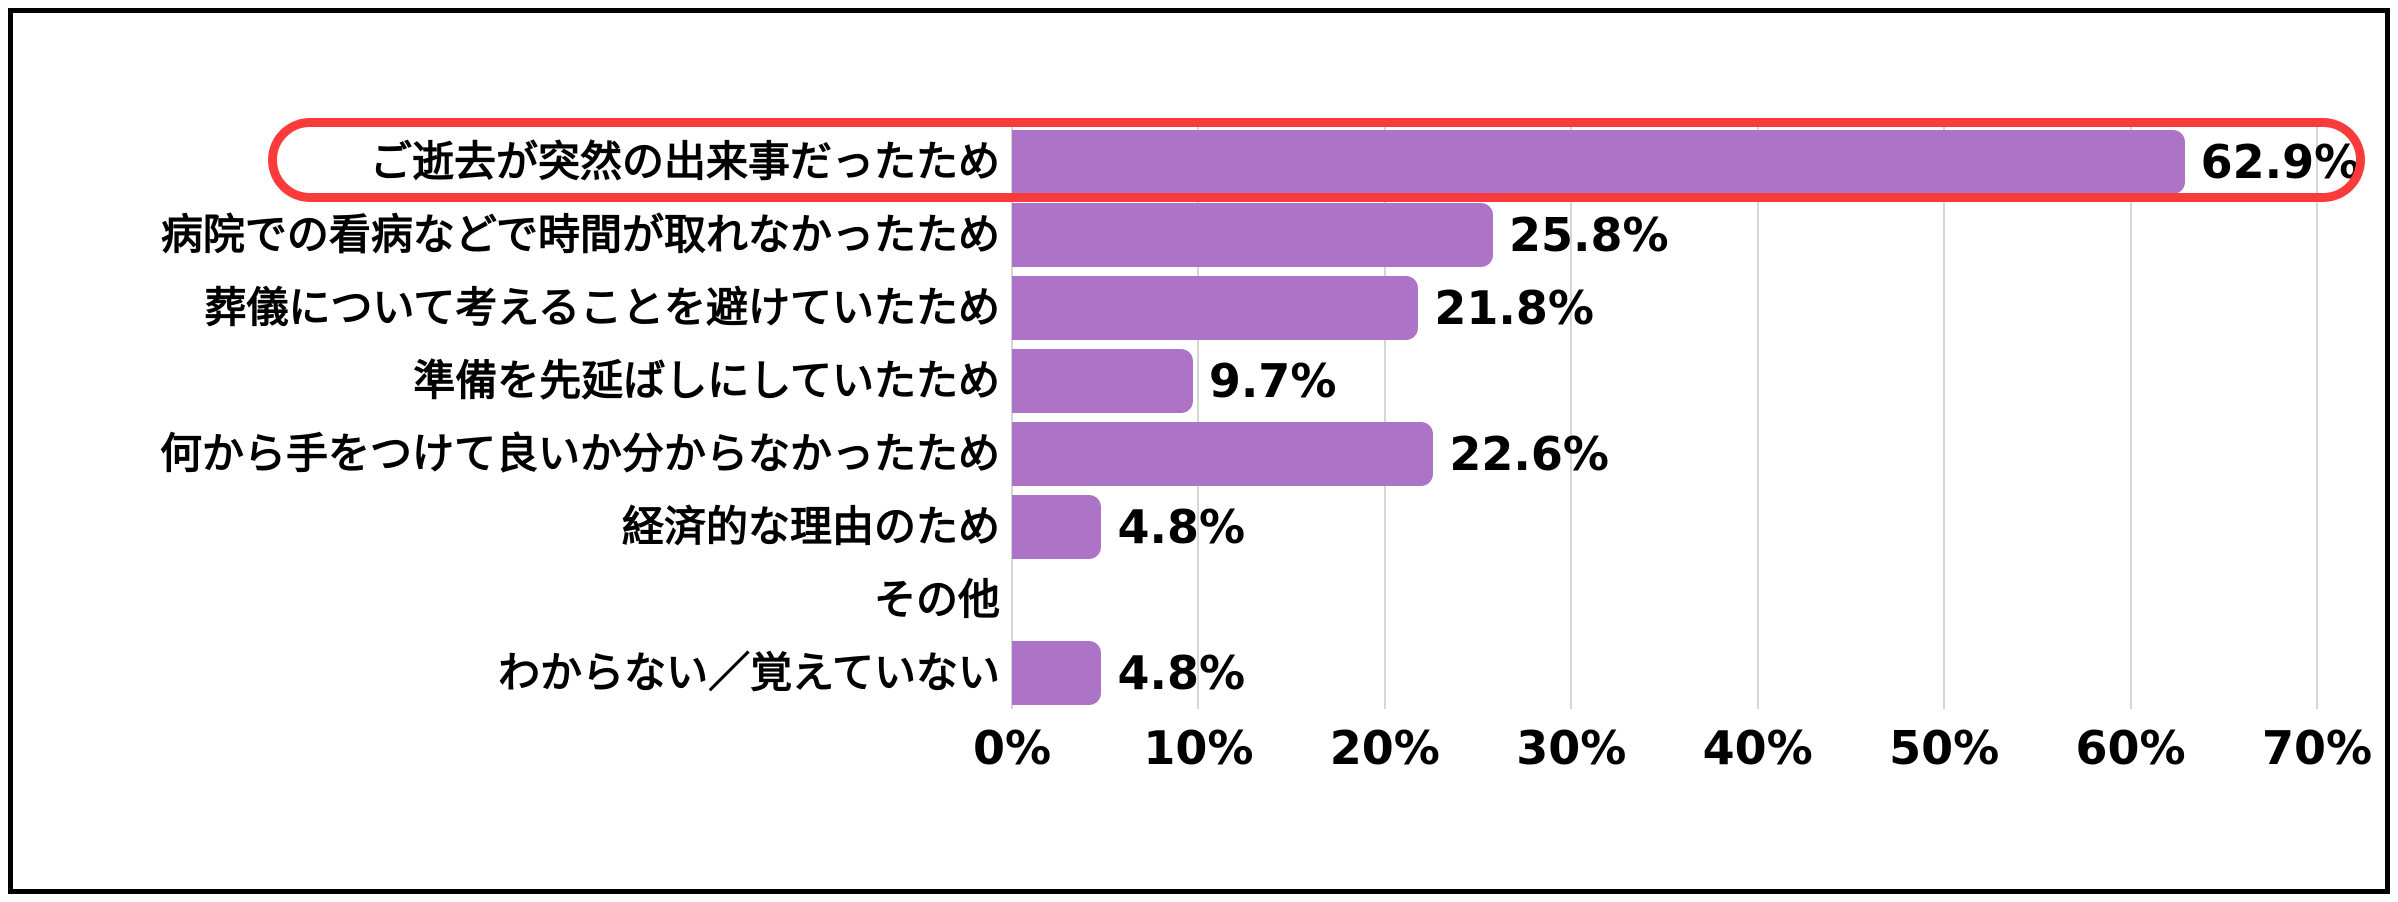 The width and height of the screenshot is (2398, 902). I want to click on bar-track: 22.6%, so click(1664, 454).